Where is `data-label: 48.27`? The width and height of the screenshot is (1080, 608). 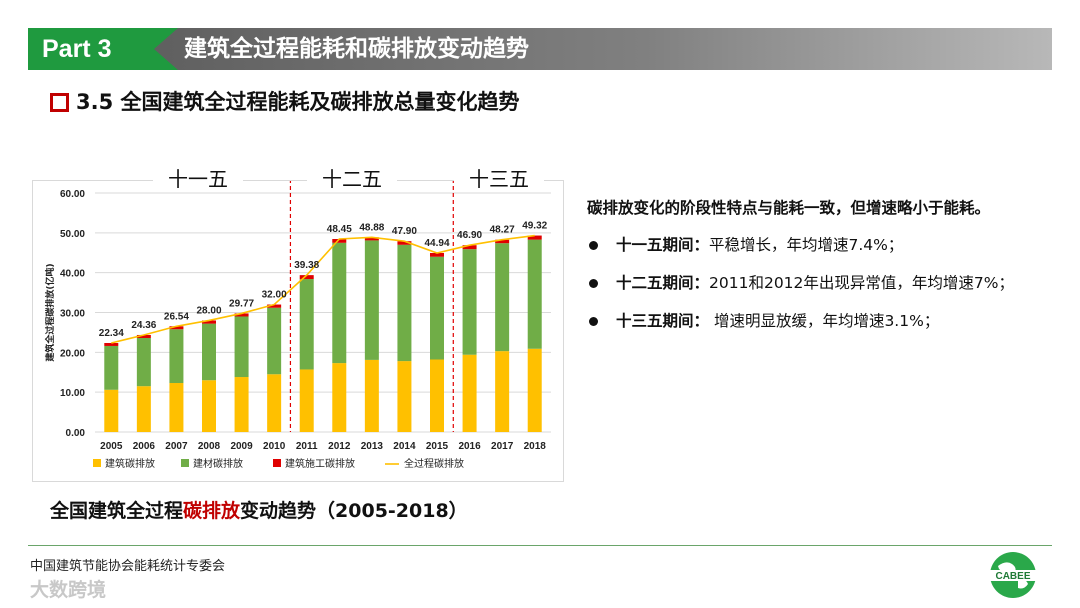
data-label: 48.27 is located at coordinates (502, 230).